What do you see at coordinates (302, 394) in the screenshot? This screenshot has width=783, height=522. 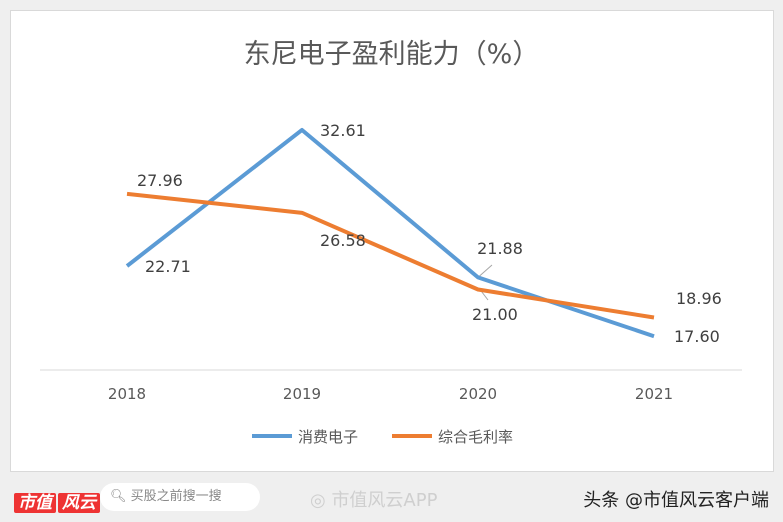 I see `x-tick-label: 2019` at bounding box center [302, 394].